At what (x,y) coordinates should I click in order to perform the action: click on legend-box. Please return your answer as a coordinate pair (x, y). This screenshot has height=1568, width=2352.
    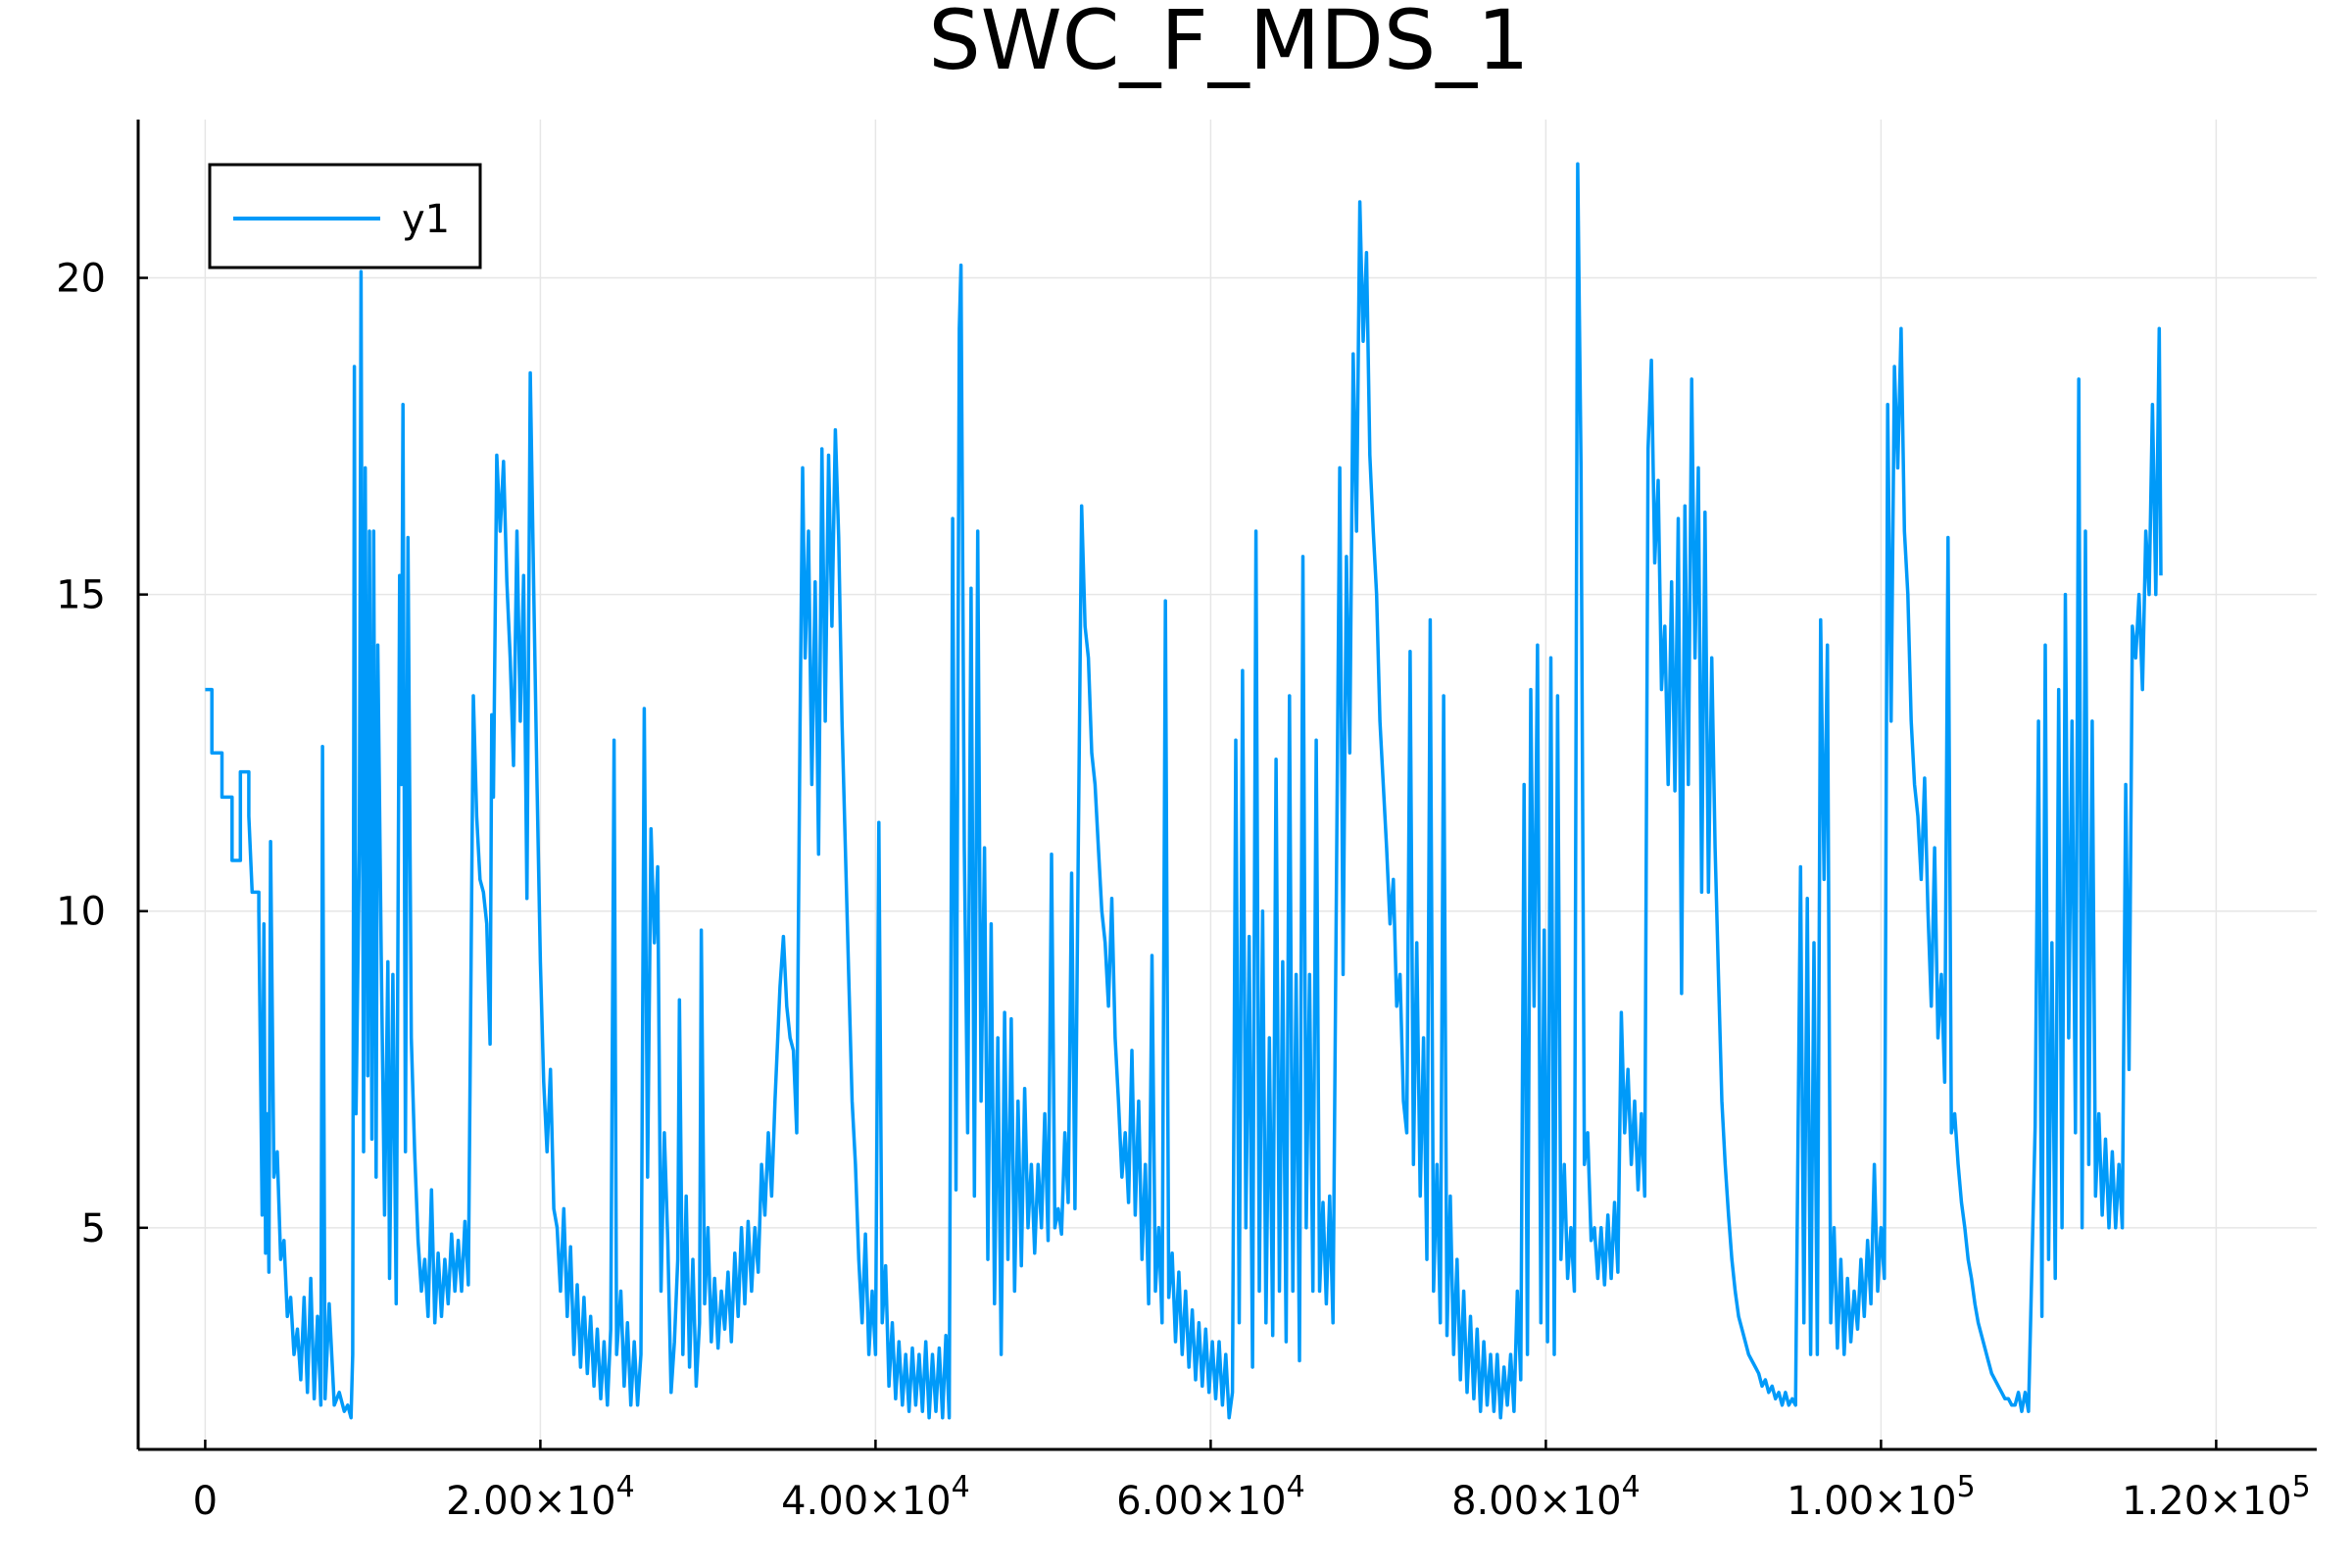
    Looking at the image, I should click on (345, 217).